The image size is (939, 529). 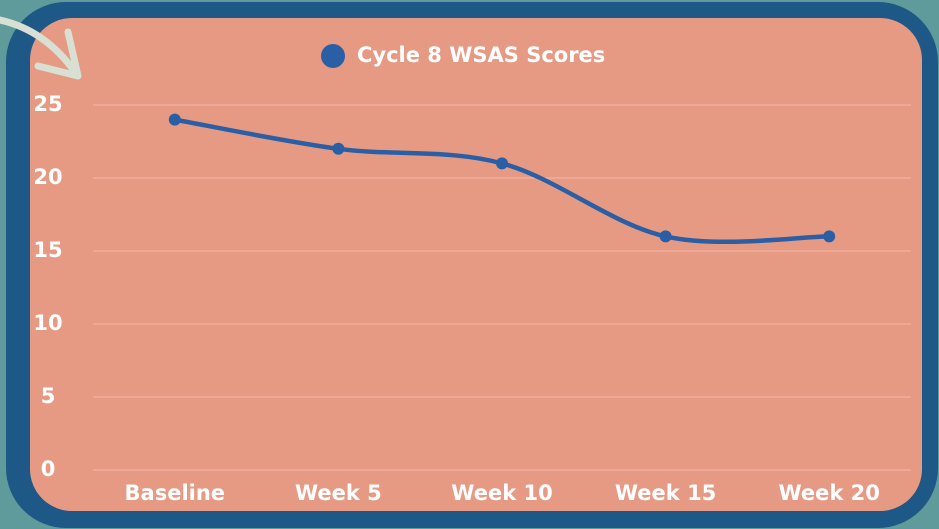 What do you see at coordinates (47, 177) in the screenshot?
I see `y-tick-label: 20` at bounding box center [47, 177].